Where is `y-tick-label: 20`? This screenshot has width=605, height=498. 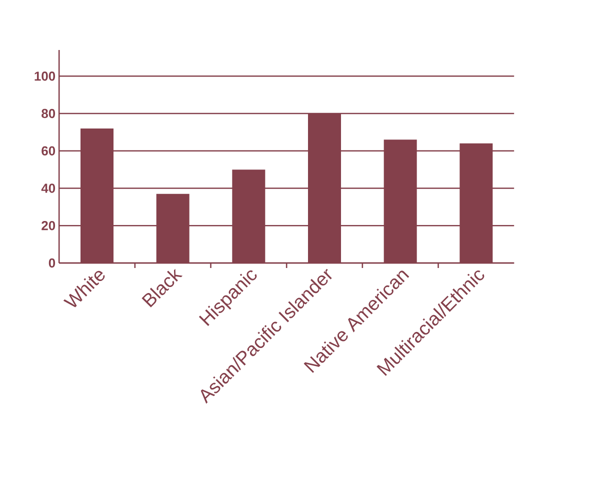 y-tick-label: 20 is located at coordinates (49, 225).